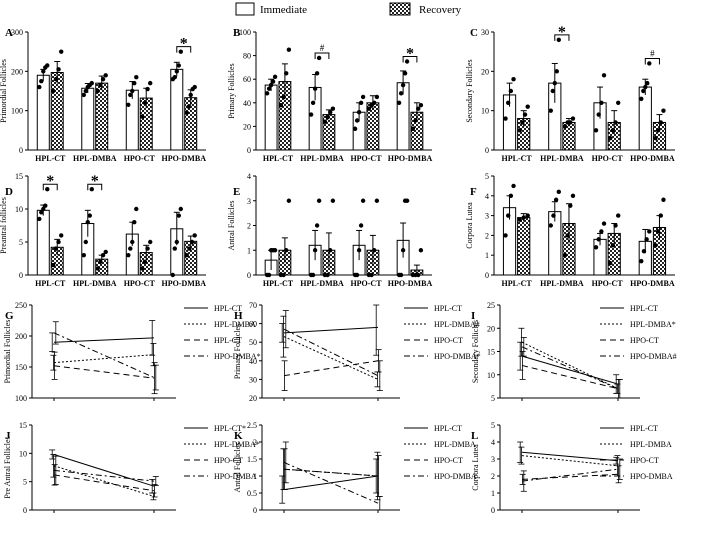 This screenshot has height=533, width=702. What do you see at coordinates (485, 32) in the screenshot?
I see `y-tick-label: 30` at bounding box center [485, 32].